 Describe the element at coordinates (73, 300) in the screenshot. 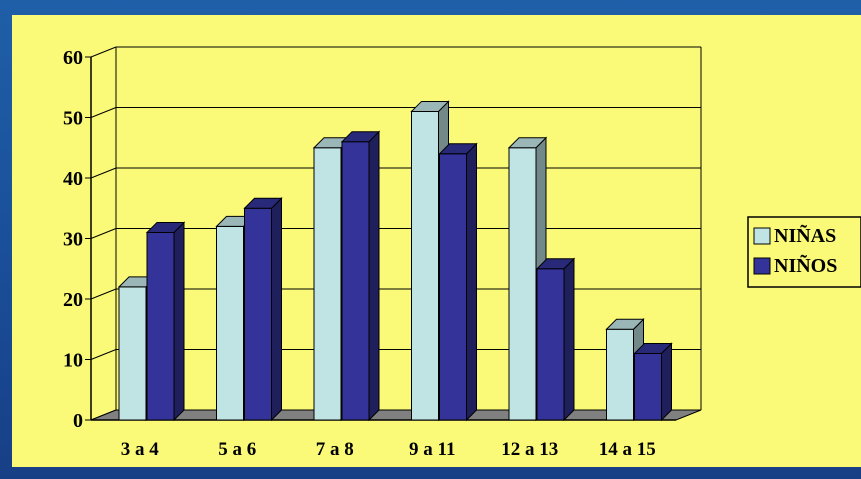

I see `y-tick-label: 20` at that location.